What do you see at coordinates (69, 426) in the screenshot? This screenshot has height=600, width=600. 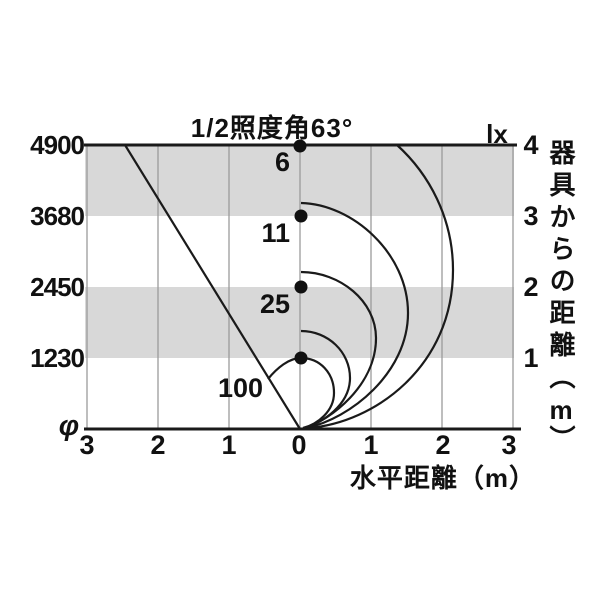 I see `phi-symbol: φ` at bounding box center [69, 426].